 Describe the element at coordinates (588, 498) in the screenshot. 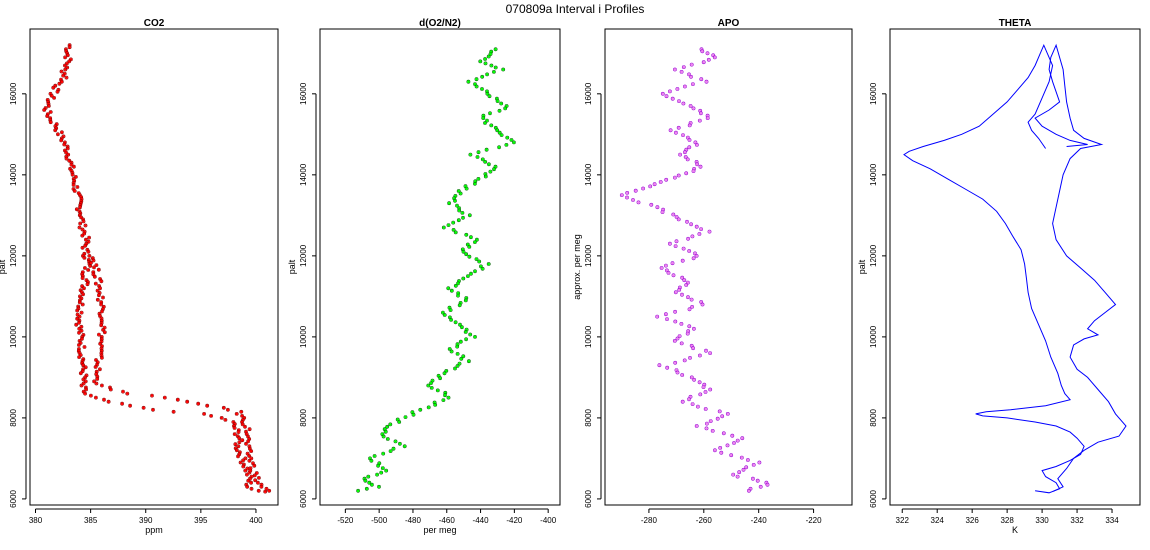

I see `y-tick-label: 6000` at that location.